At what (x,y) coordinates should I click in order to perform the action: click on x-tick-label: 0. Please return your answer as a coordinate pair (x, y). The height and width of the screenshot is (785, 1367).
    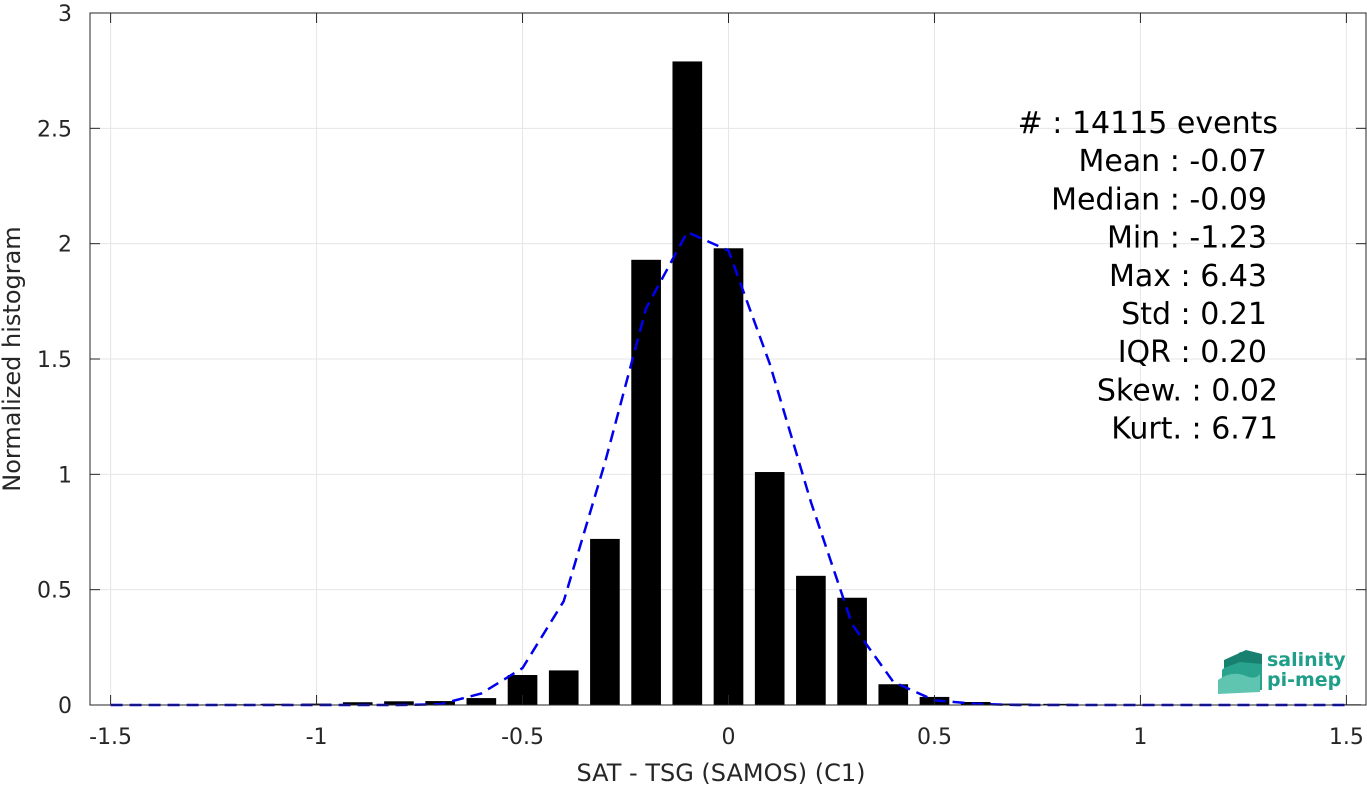
    Looking at the image, I should click on (729, 737).